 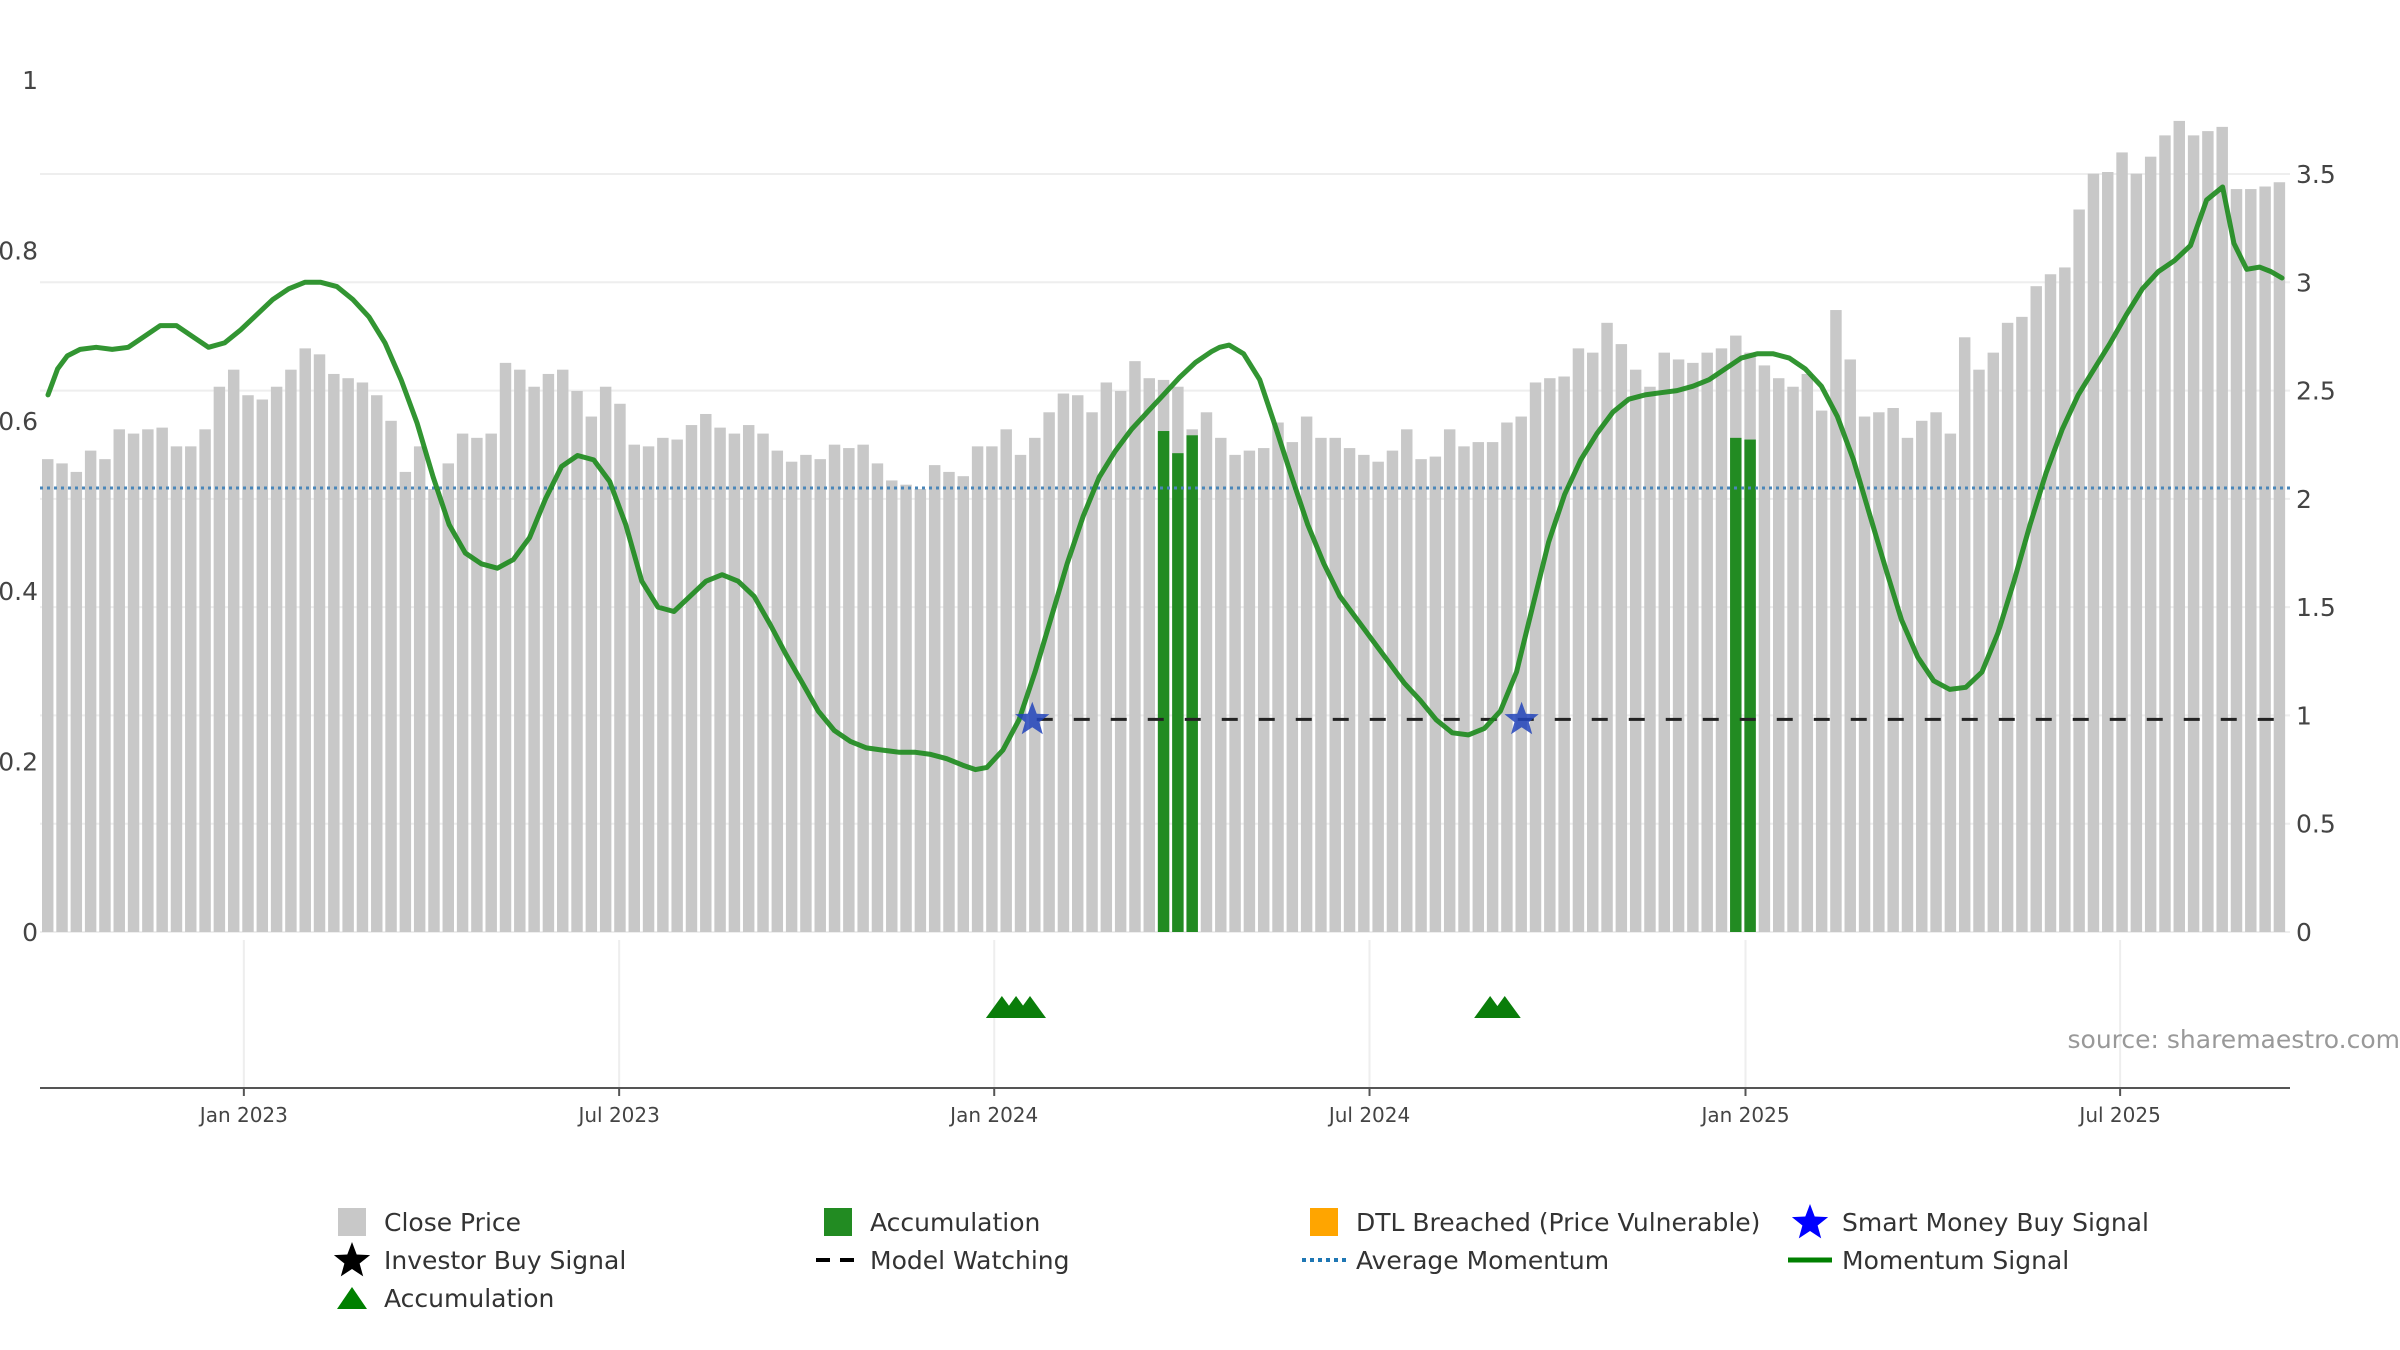 I want to click on legend-line-icon, so click(x=1810, y=1260).